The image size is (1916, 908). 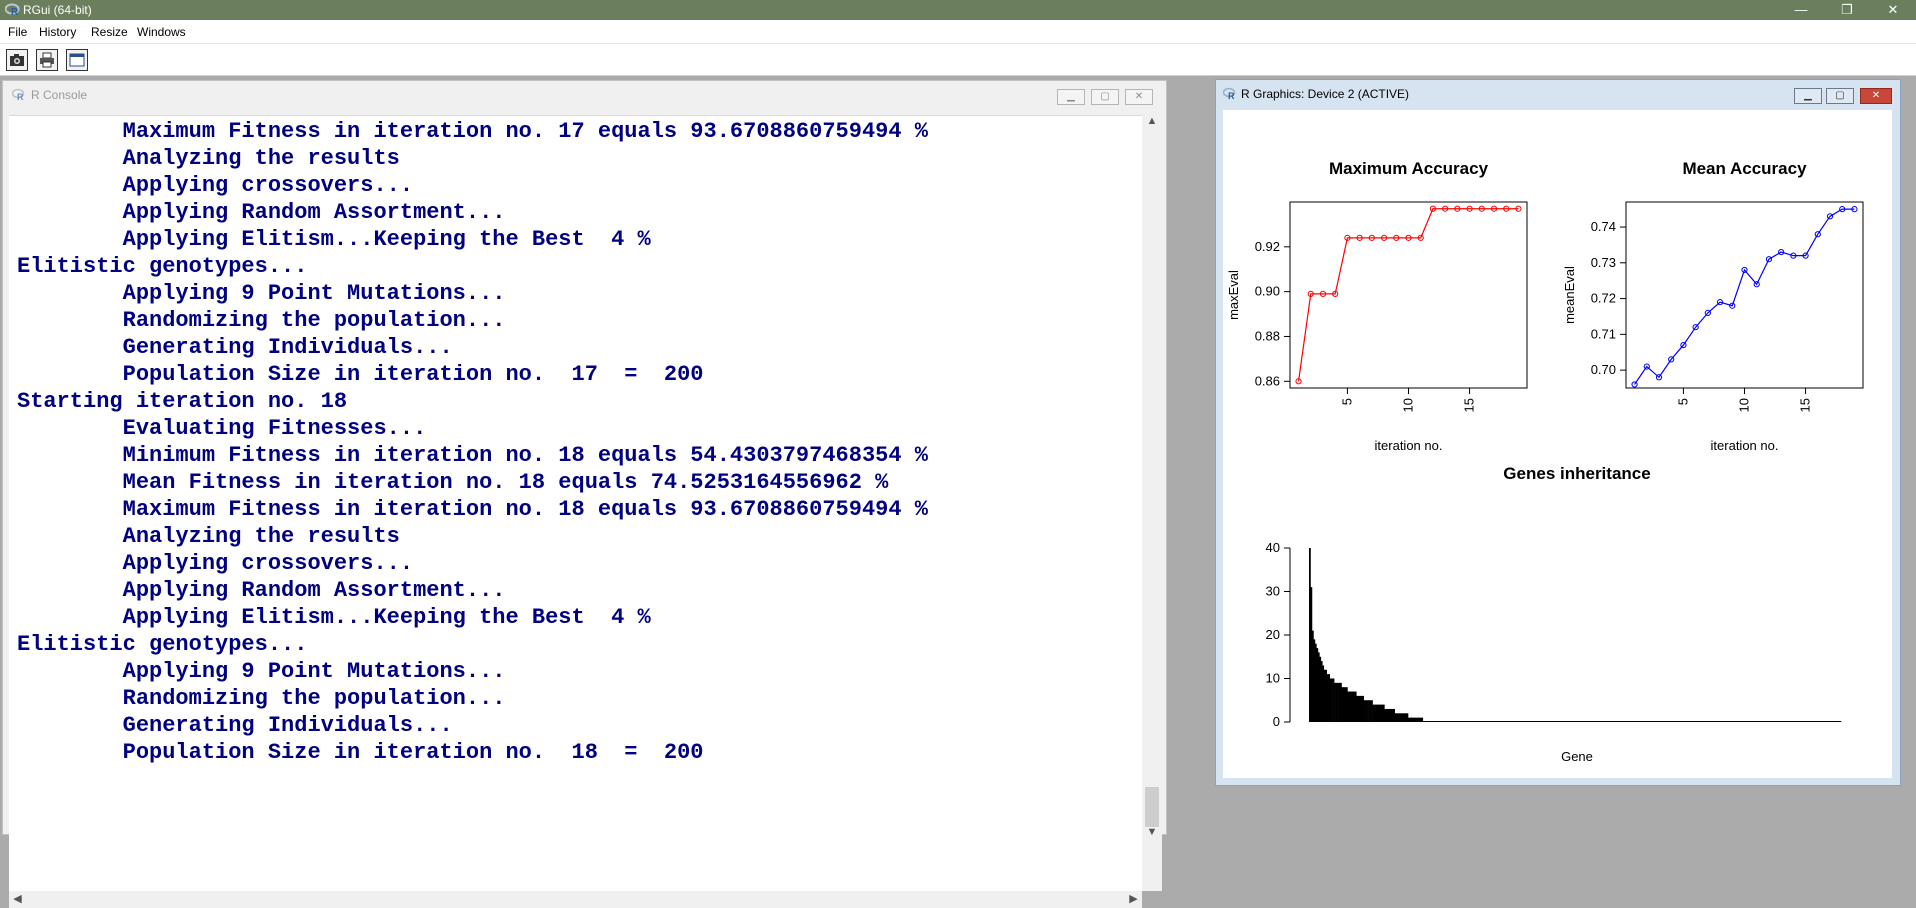 What do you see at coordinates (47, 60) in the screenshot?
I see `print-button` at bounding box center [47, 60].